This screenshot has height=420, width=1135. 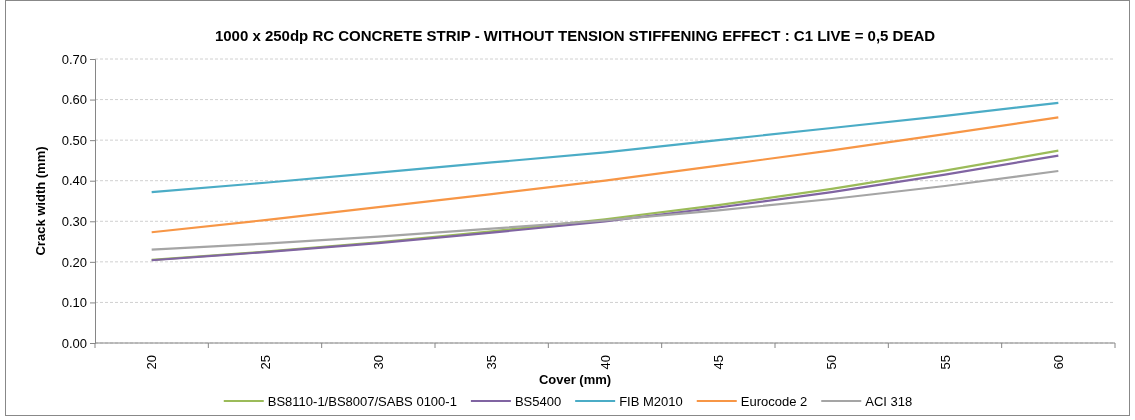 I want to click on chart-title: 1000 x 250dp RC CONCRETE STRIP - WITHOUT TENSION STIFFENING EFFECT : C1 LIVE = 0,5 DEAD, so click(x=575, y=35).